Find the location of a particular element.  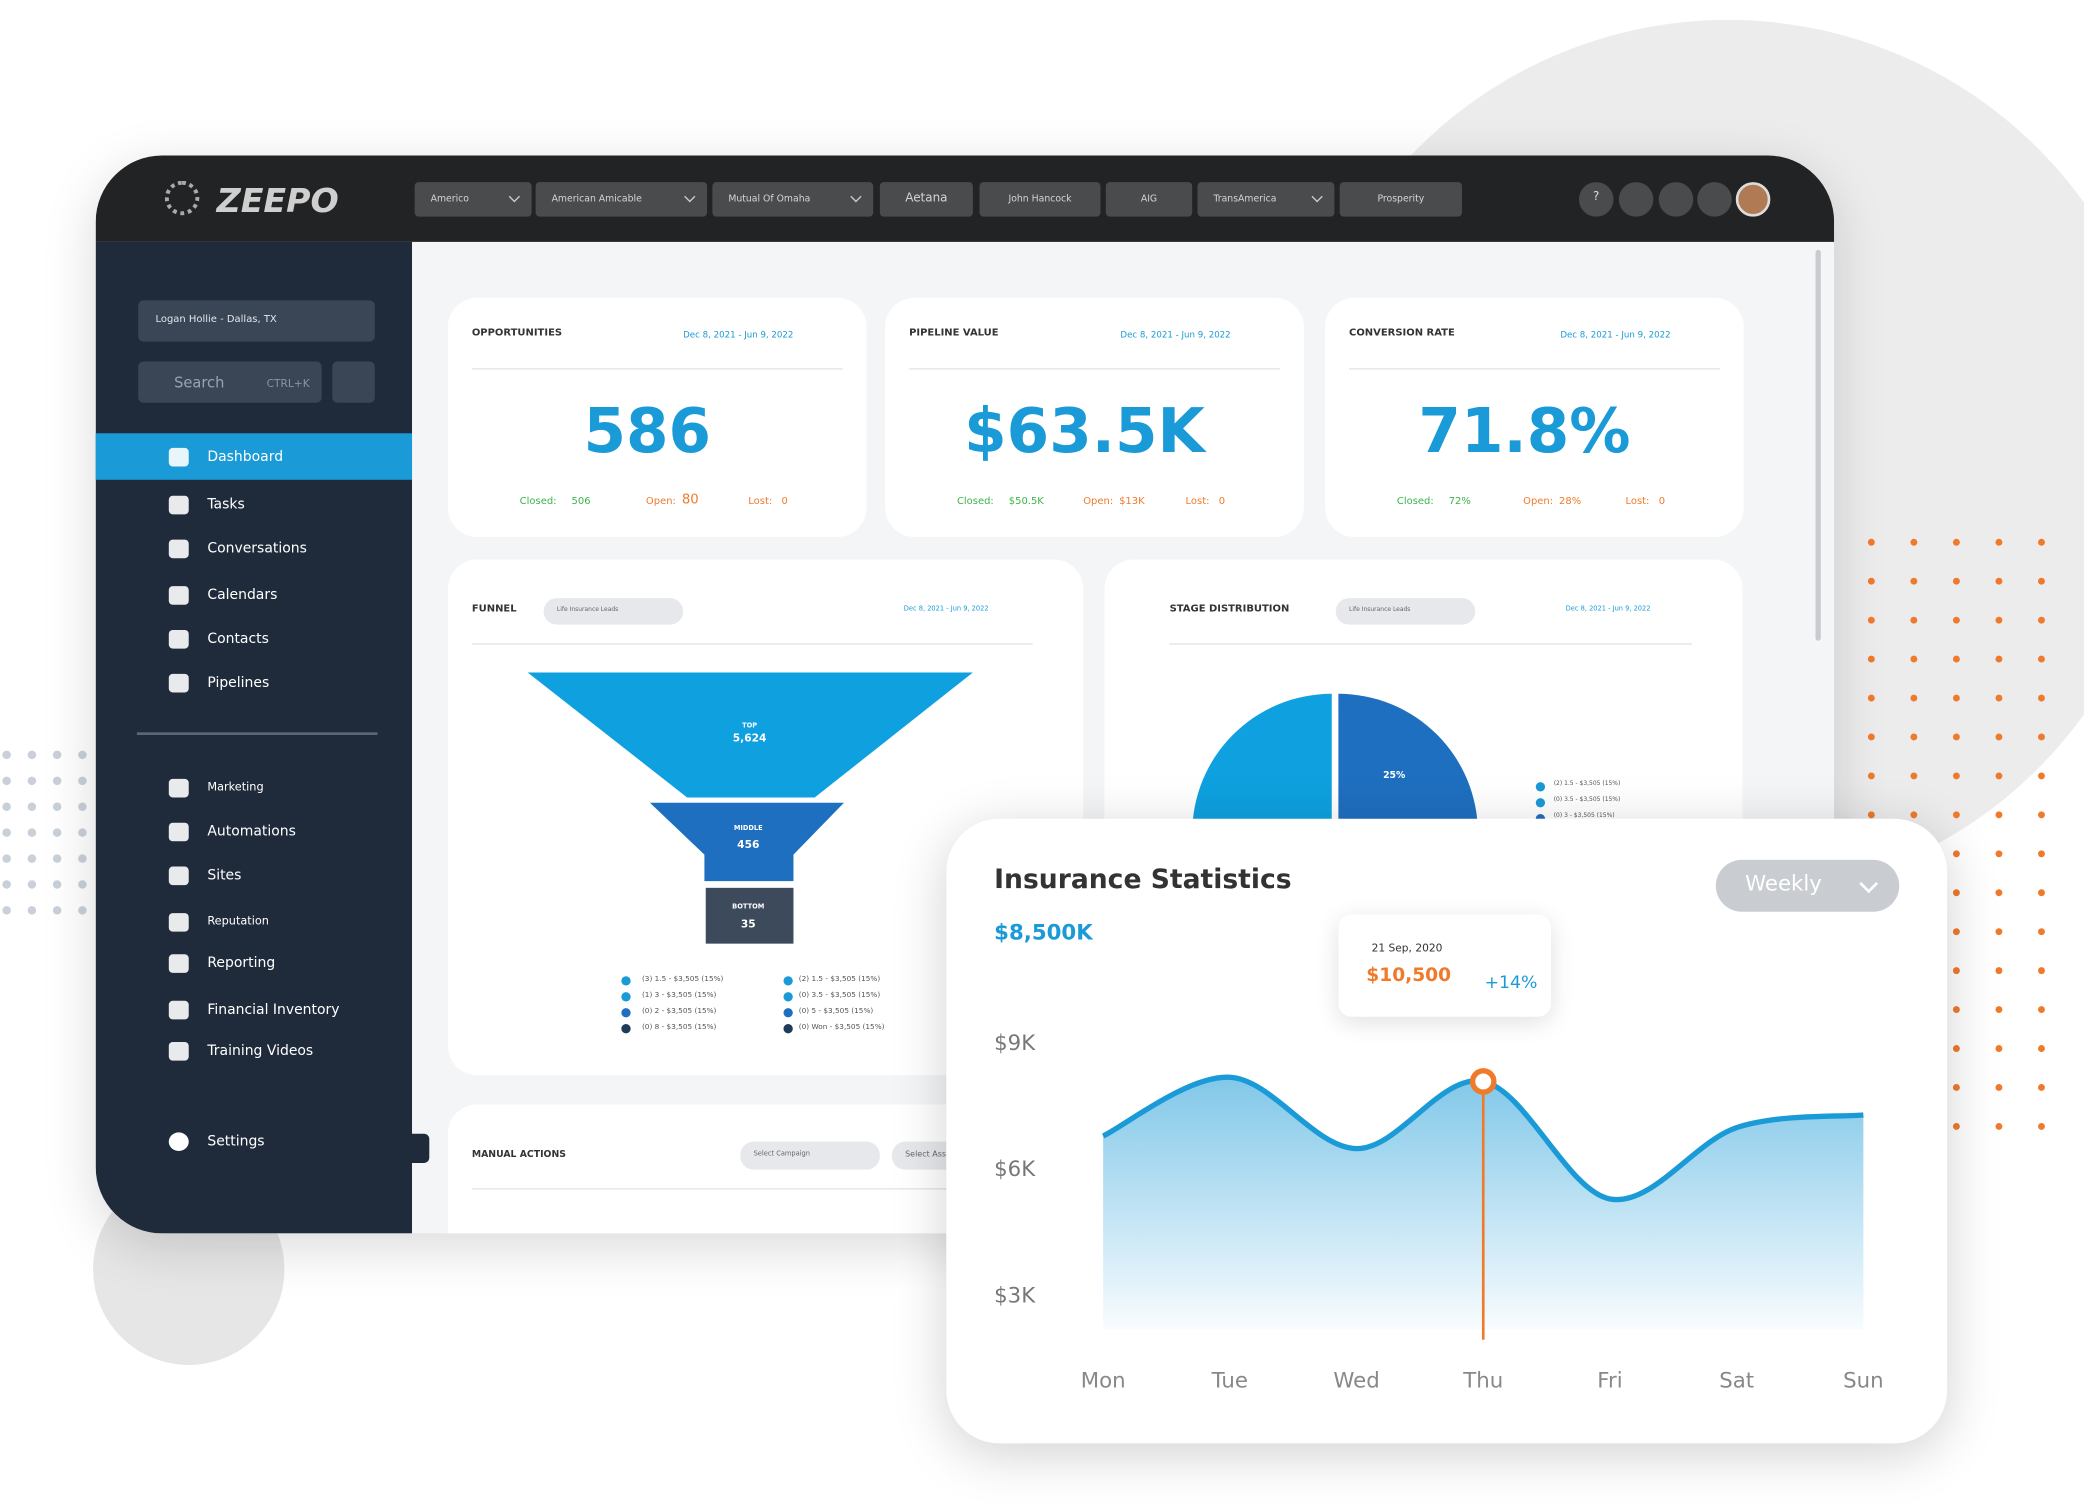

tab-label: Prosperity is located at coordinates (1401, 199).